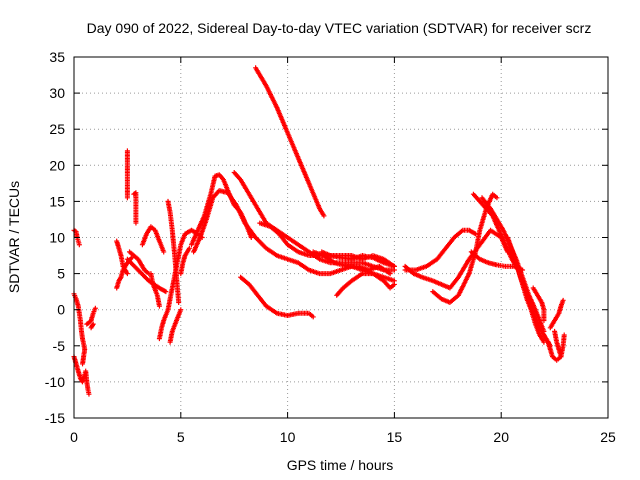  Describe the element at coordinates (61, 310) in the screenshot. I see `y-tick-label: 0` at that location.